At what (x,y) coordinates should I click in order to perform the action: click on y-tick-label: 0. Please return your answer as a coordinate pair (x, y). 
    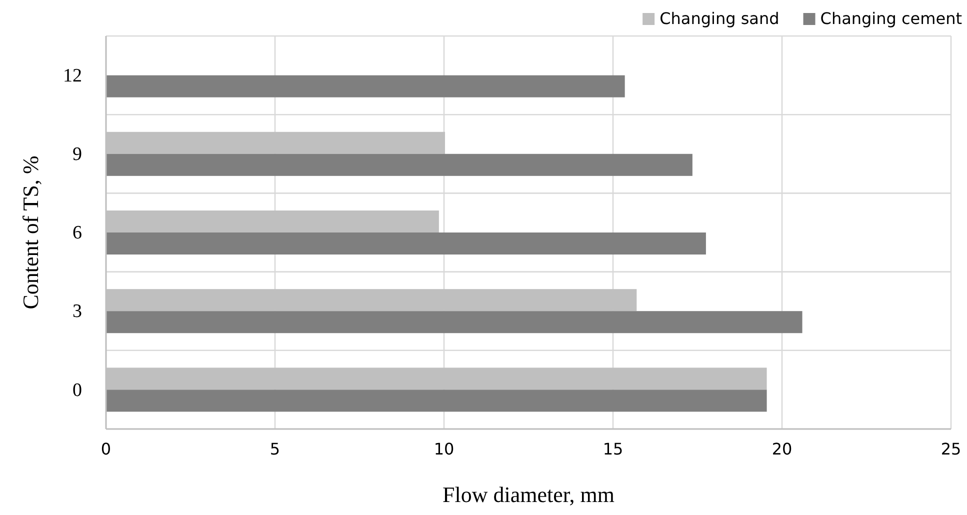
    Looking at the image, I should click on (77, 390).